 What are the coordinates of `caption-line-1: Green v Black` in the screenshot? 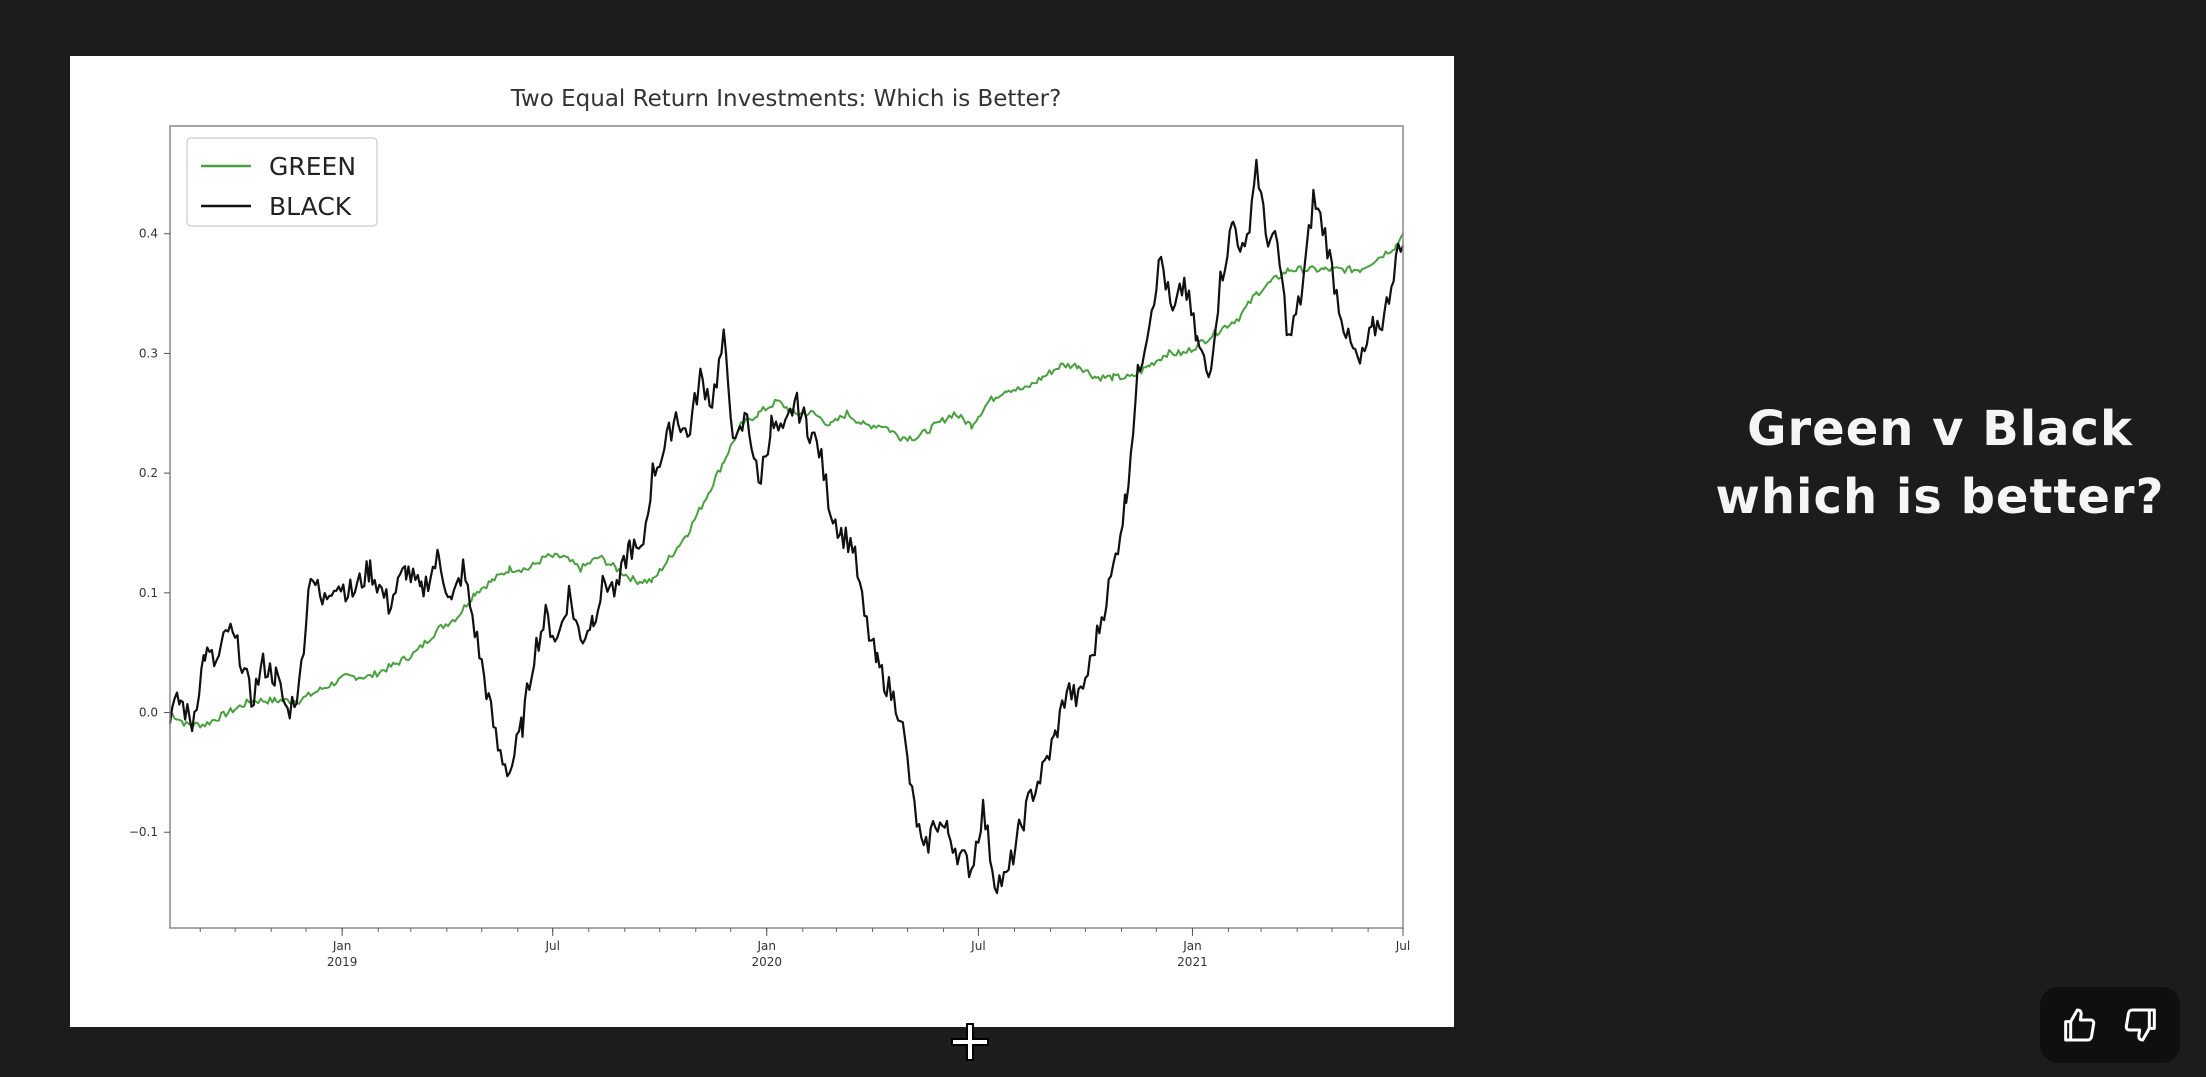 It's located at (1940, 429).